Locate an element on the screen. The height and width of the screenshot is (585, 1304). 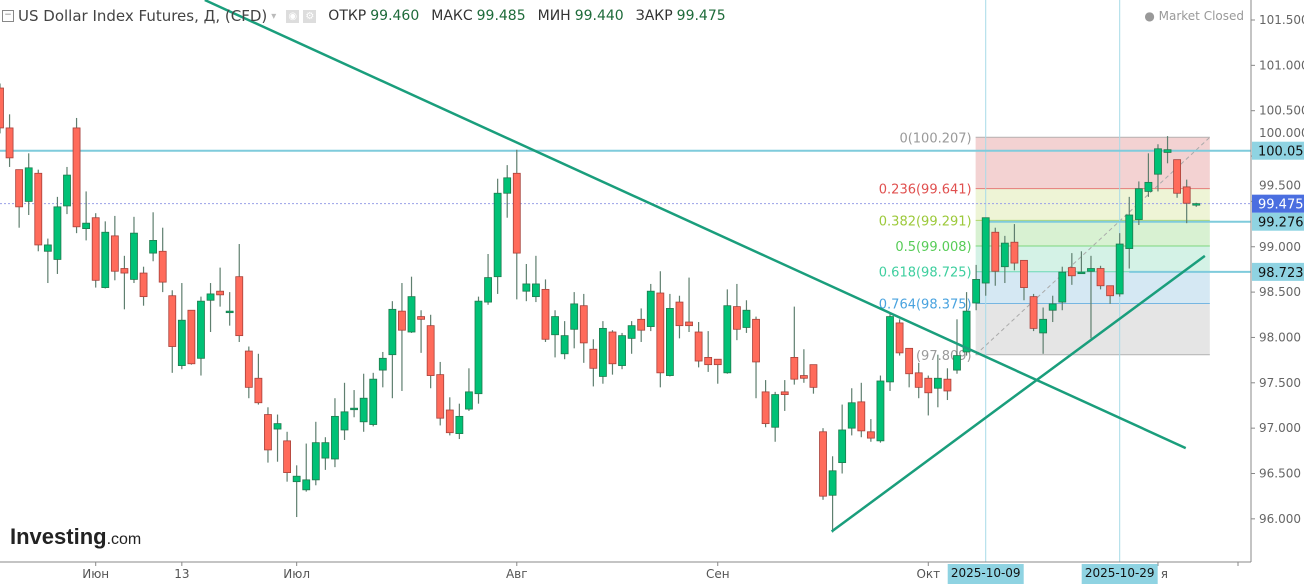
fib-level-label: 0(100.207) is located at coordinates (935, 138).